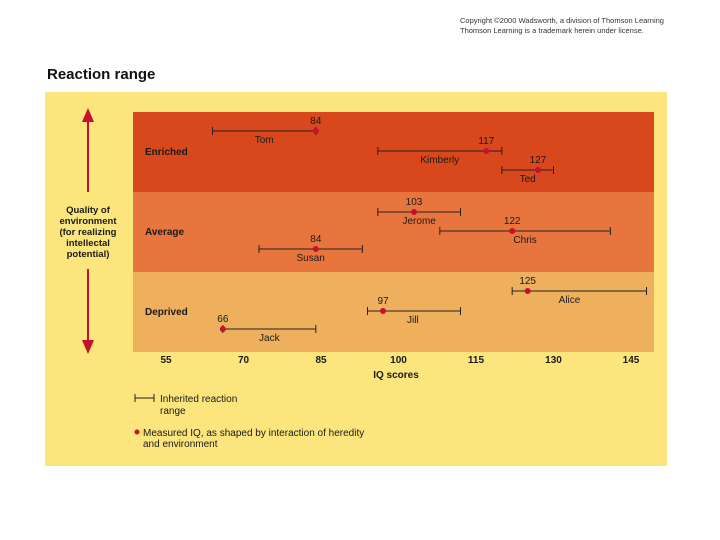  I want to click on measured-iq-dot-jack, so click(222, 329).